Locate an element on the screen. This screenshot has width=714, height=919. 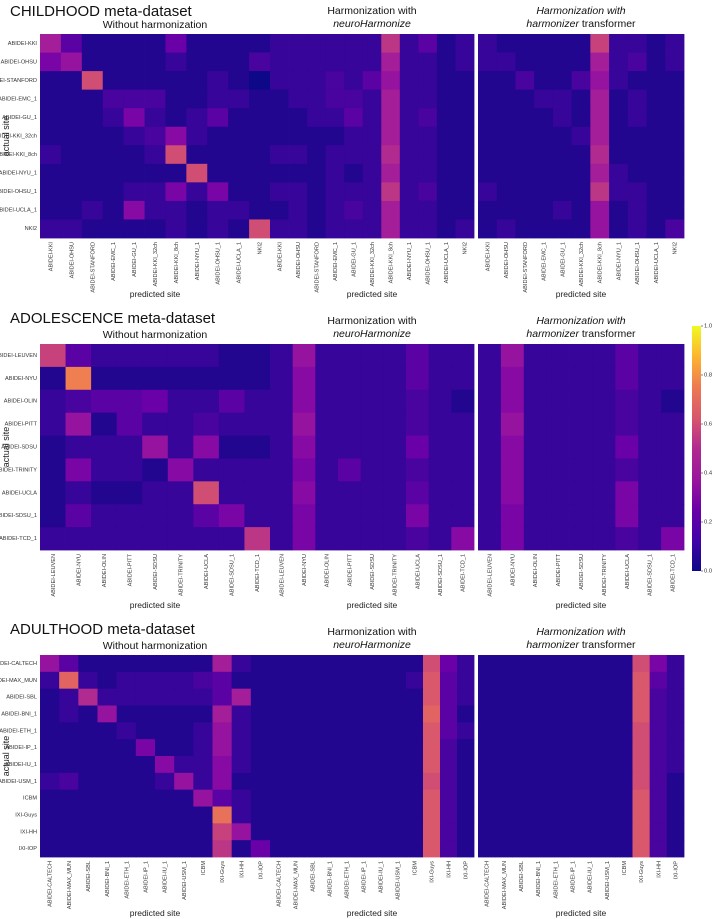
y-tick-label: ABIDEI-GU_1 is located at coordinates (19, 118).